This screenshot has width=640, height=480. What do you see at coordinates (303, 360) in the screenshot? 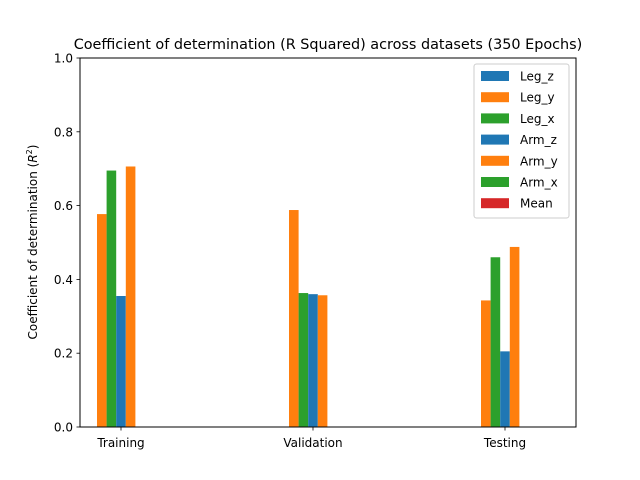
I see `bar-leg_x-validation` at bounding box center [303, 360].